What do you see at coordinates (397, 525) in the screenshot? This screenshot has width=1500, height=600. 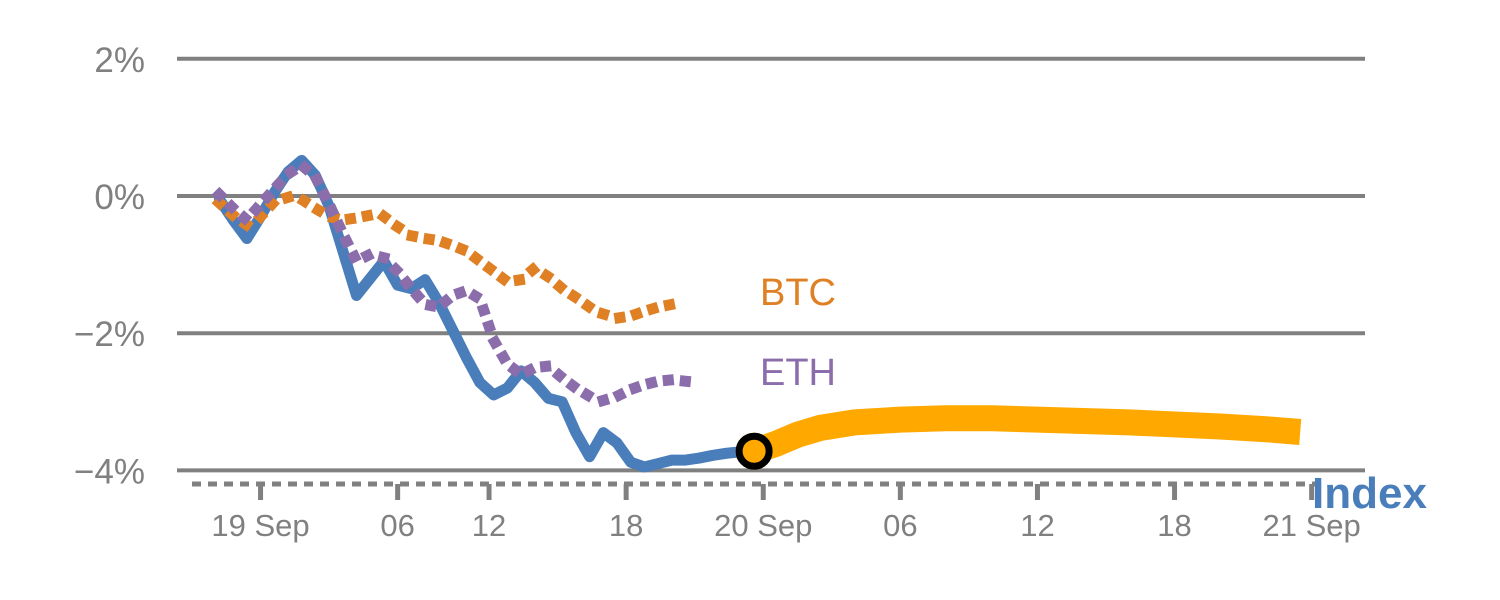 I see `x-tick-label-1: 06` at bounding box center [397, 525].